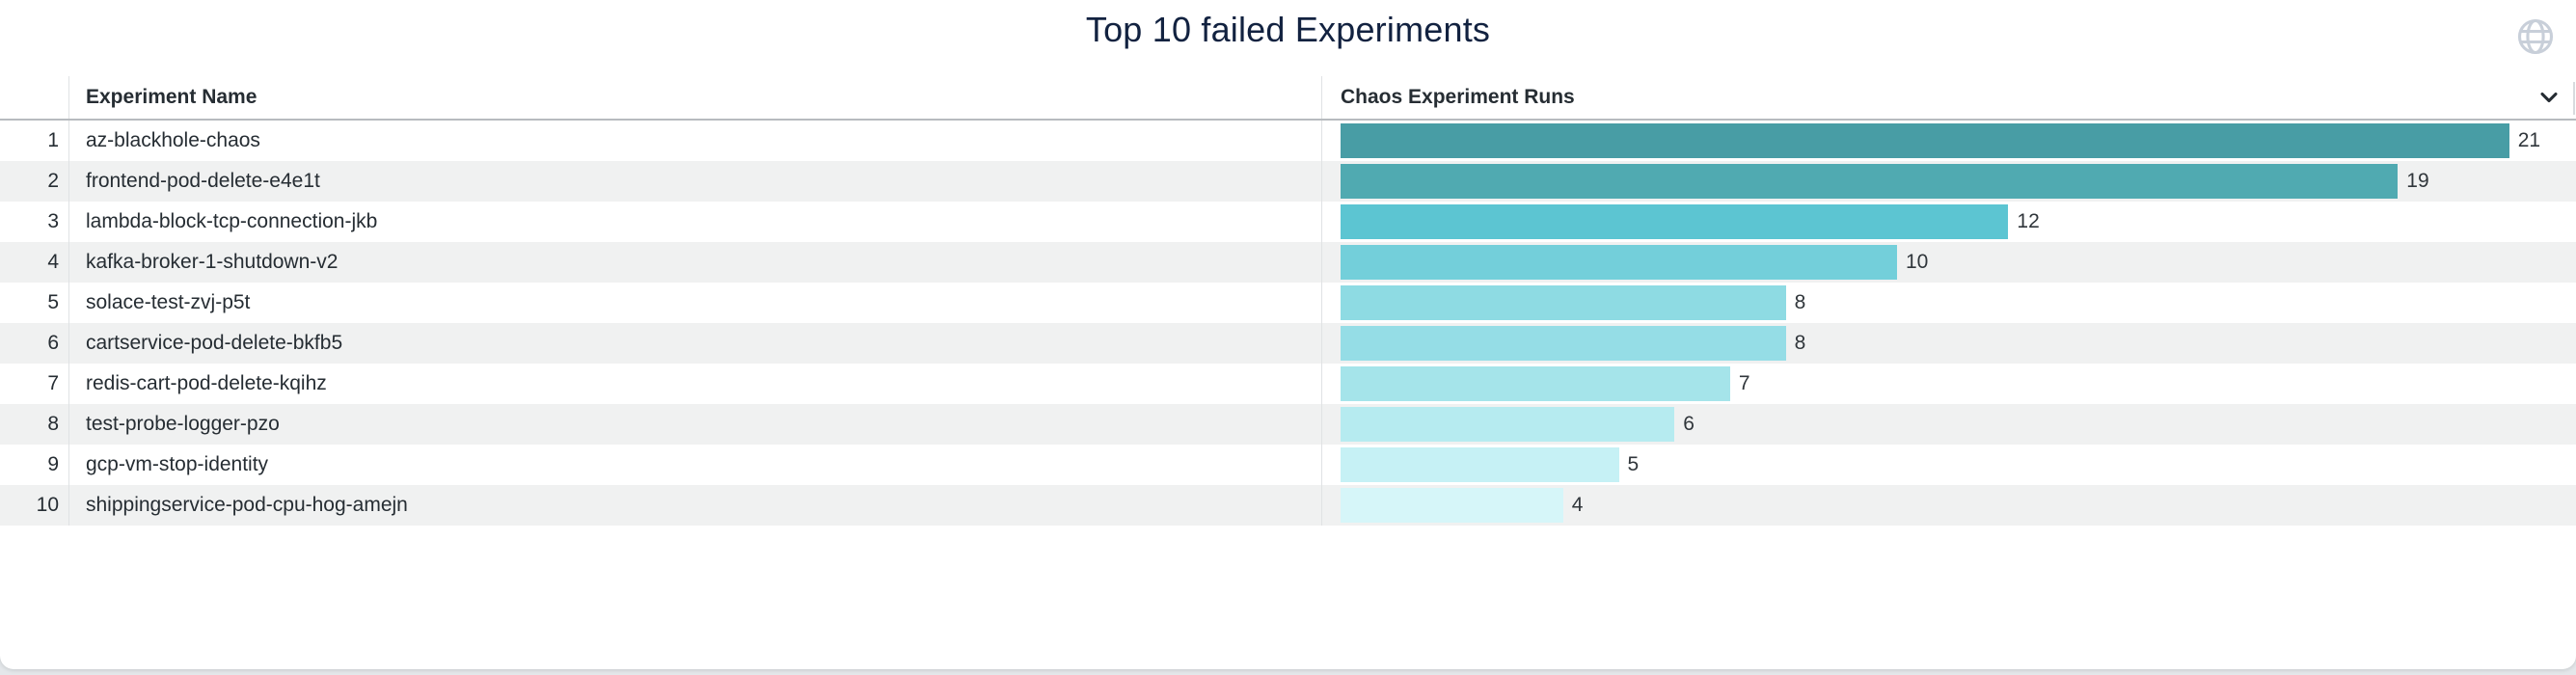 The height and width of the screenshot is (675, 2576). I want to click on table-row: 4 kafka-broker-1-shutdown-v2 10, so click(1288, 262).